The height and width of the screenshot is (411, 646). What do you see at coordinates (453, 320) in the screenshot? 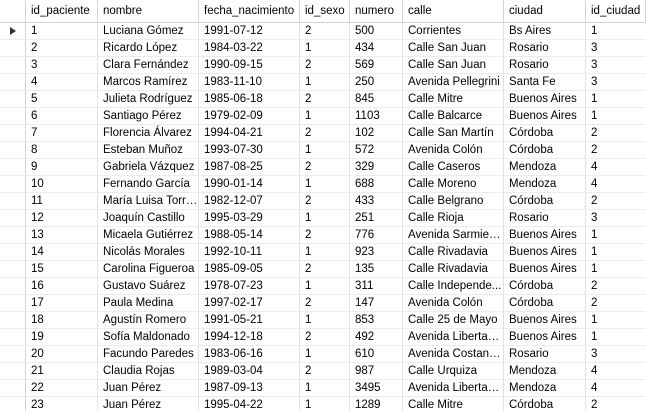
I see `cell-calle: Calle 25 de Mayo` at bounding box center [453, 320].